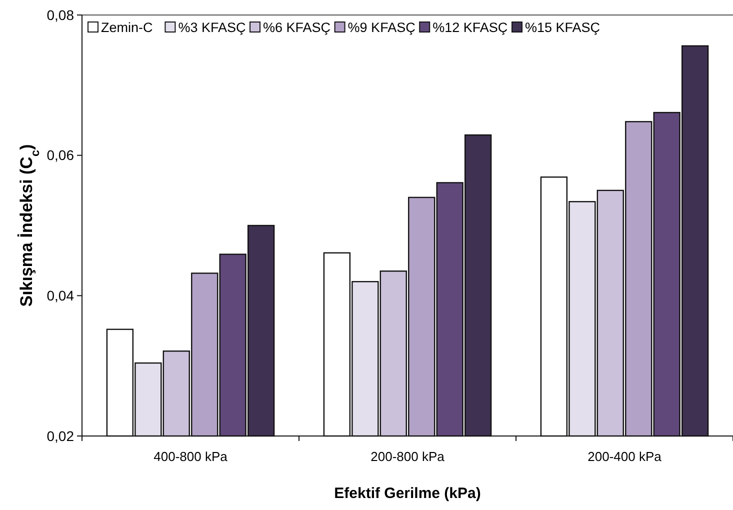 The width and height of the screenshot is (733, 510). Describe the element at coordinates (625, 456) in the screenshot. I see `x-tick-label: 200-400 kPa` at that location.